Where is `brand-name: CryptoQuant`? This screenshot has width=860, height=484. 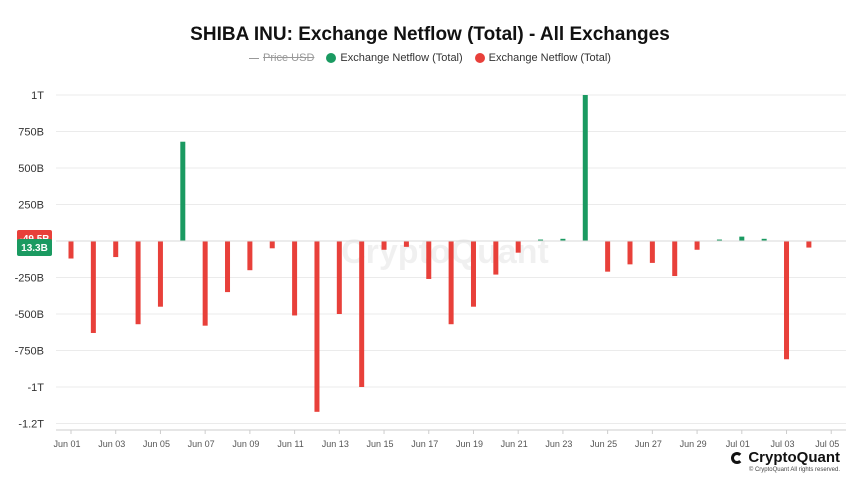
brand-name: CryptoQuant is located at coordinates (785, 457).